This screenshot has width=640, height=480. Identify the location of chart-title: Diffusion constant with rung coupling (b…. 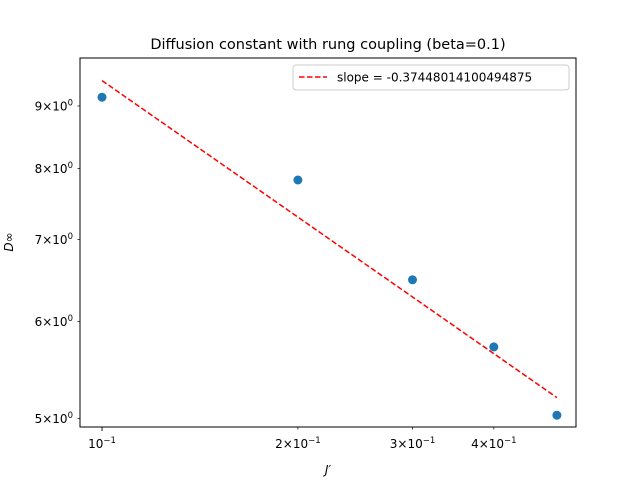
(327, 45).